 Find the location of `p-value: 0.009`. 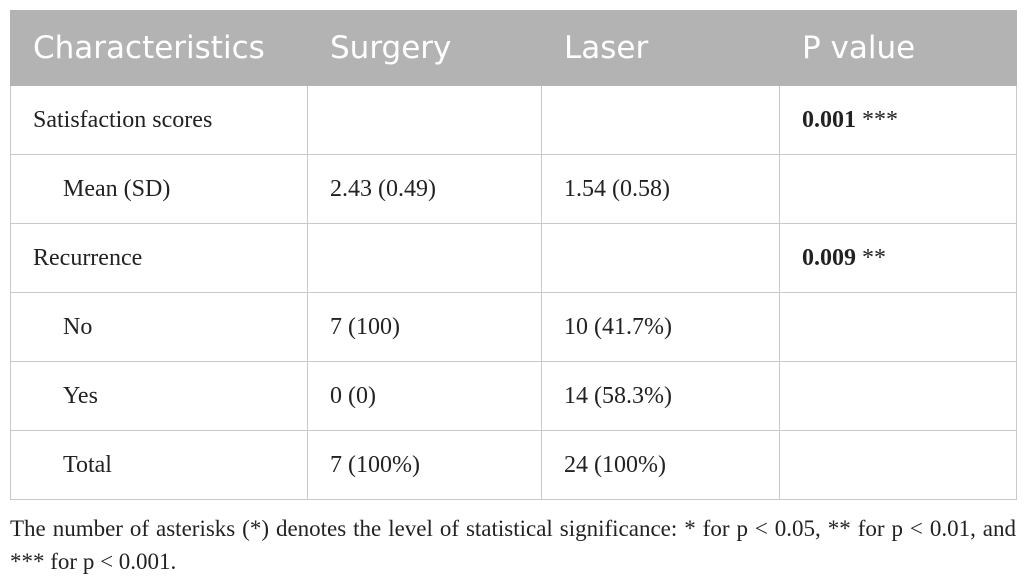

p-value: 0.009 is located at coordinates (829, 257).